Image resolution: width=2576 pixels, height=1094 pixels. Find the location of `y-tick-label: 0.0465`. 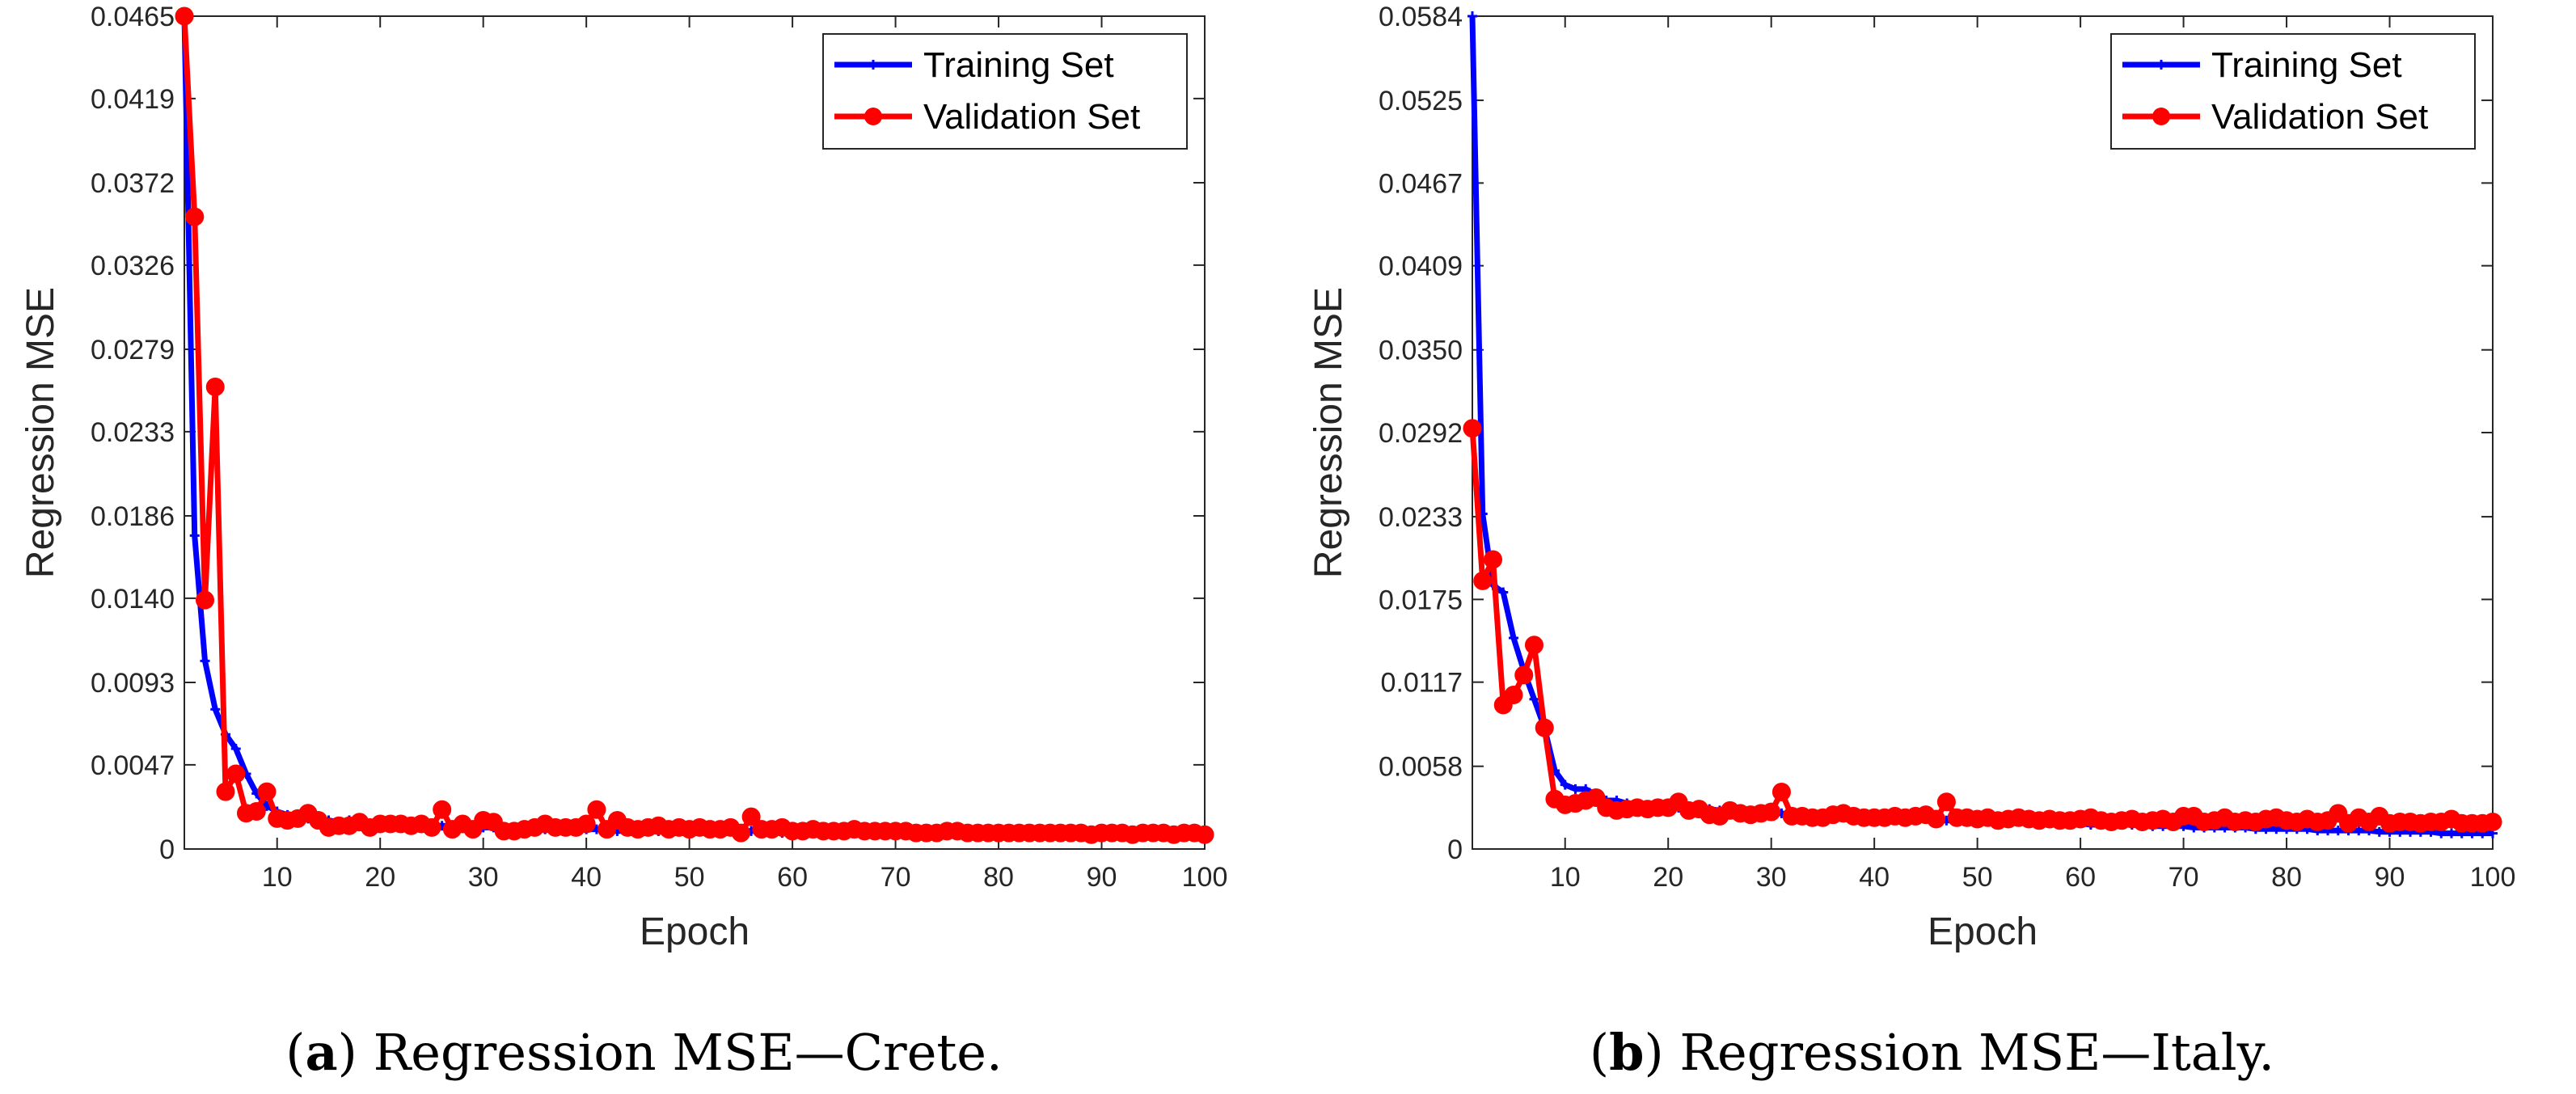

y-tick-label: 0.0465 is located at coordinates (133, 17).